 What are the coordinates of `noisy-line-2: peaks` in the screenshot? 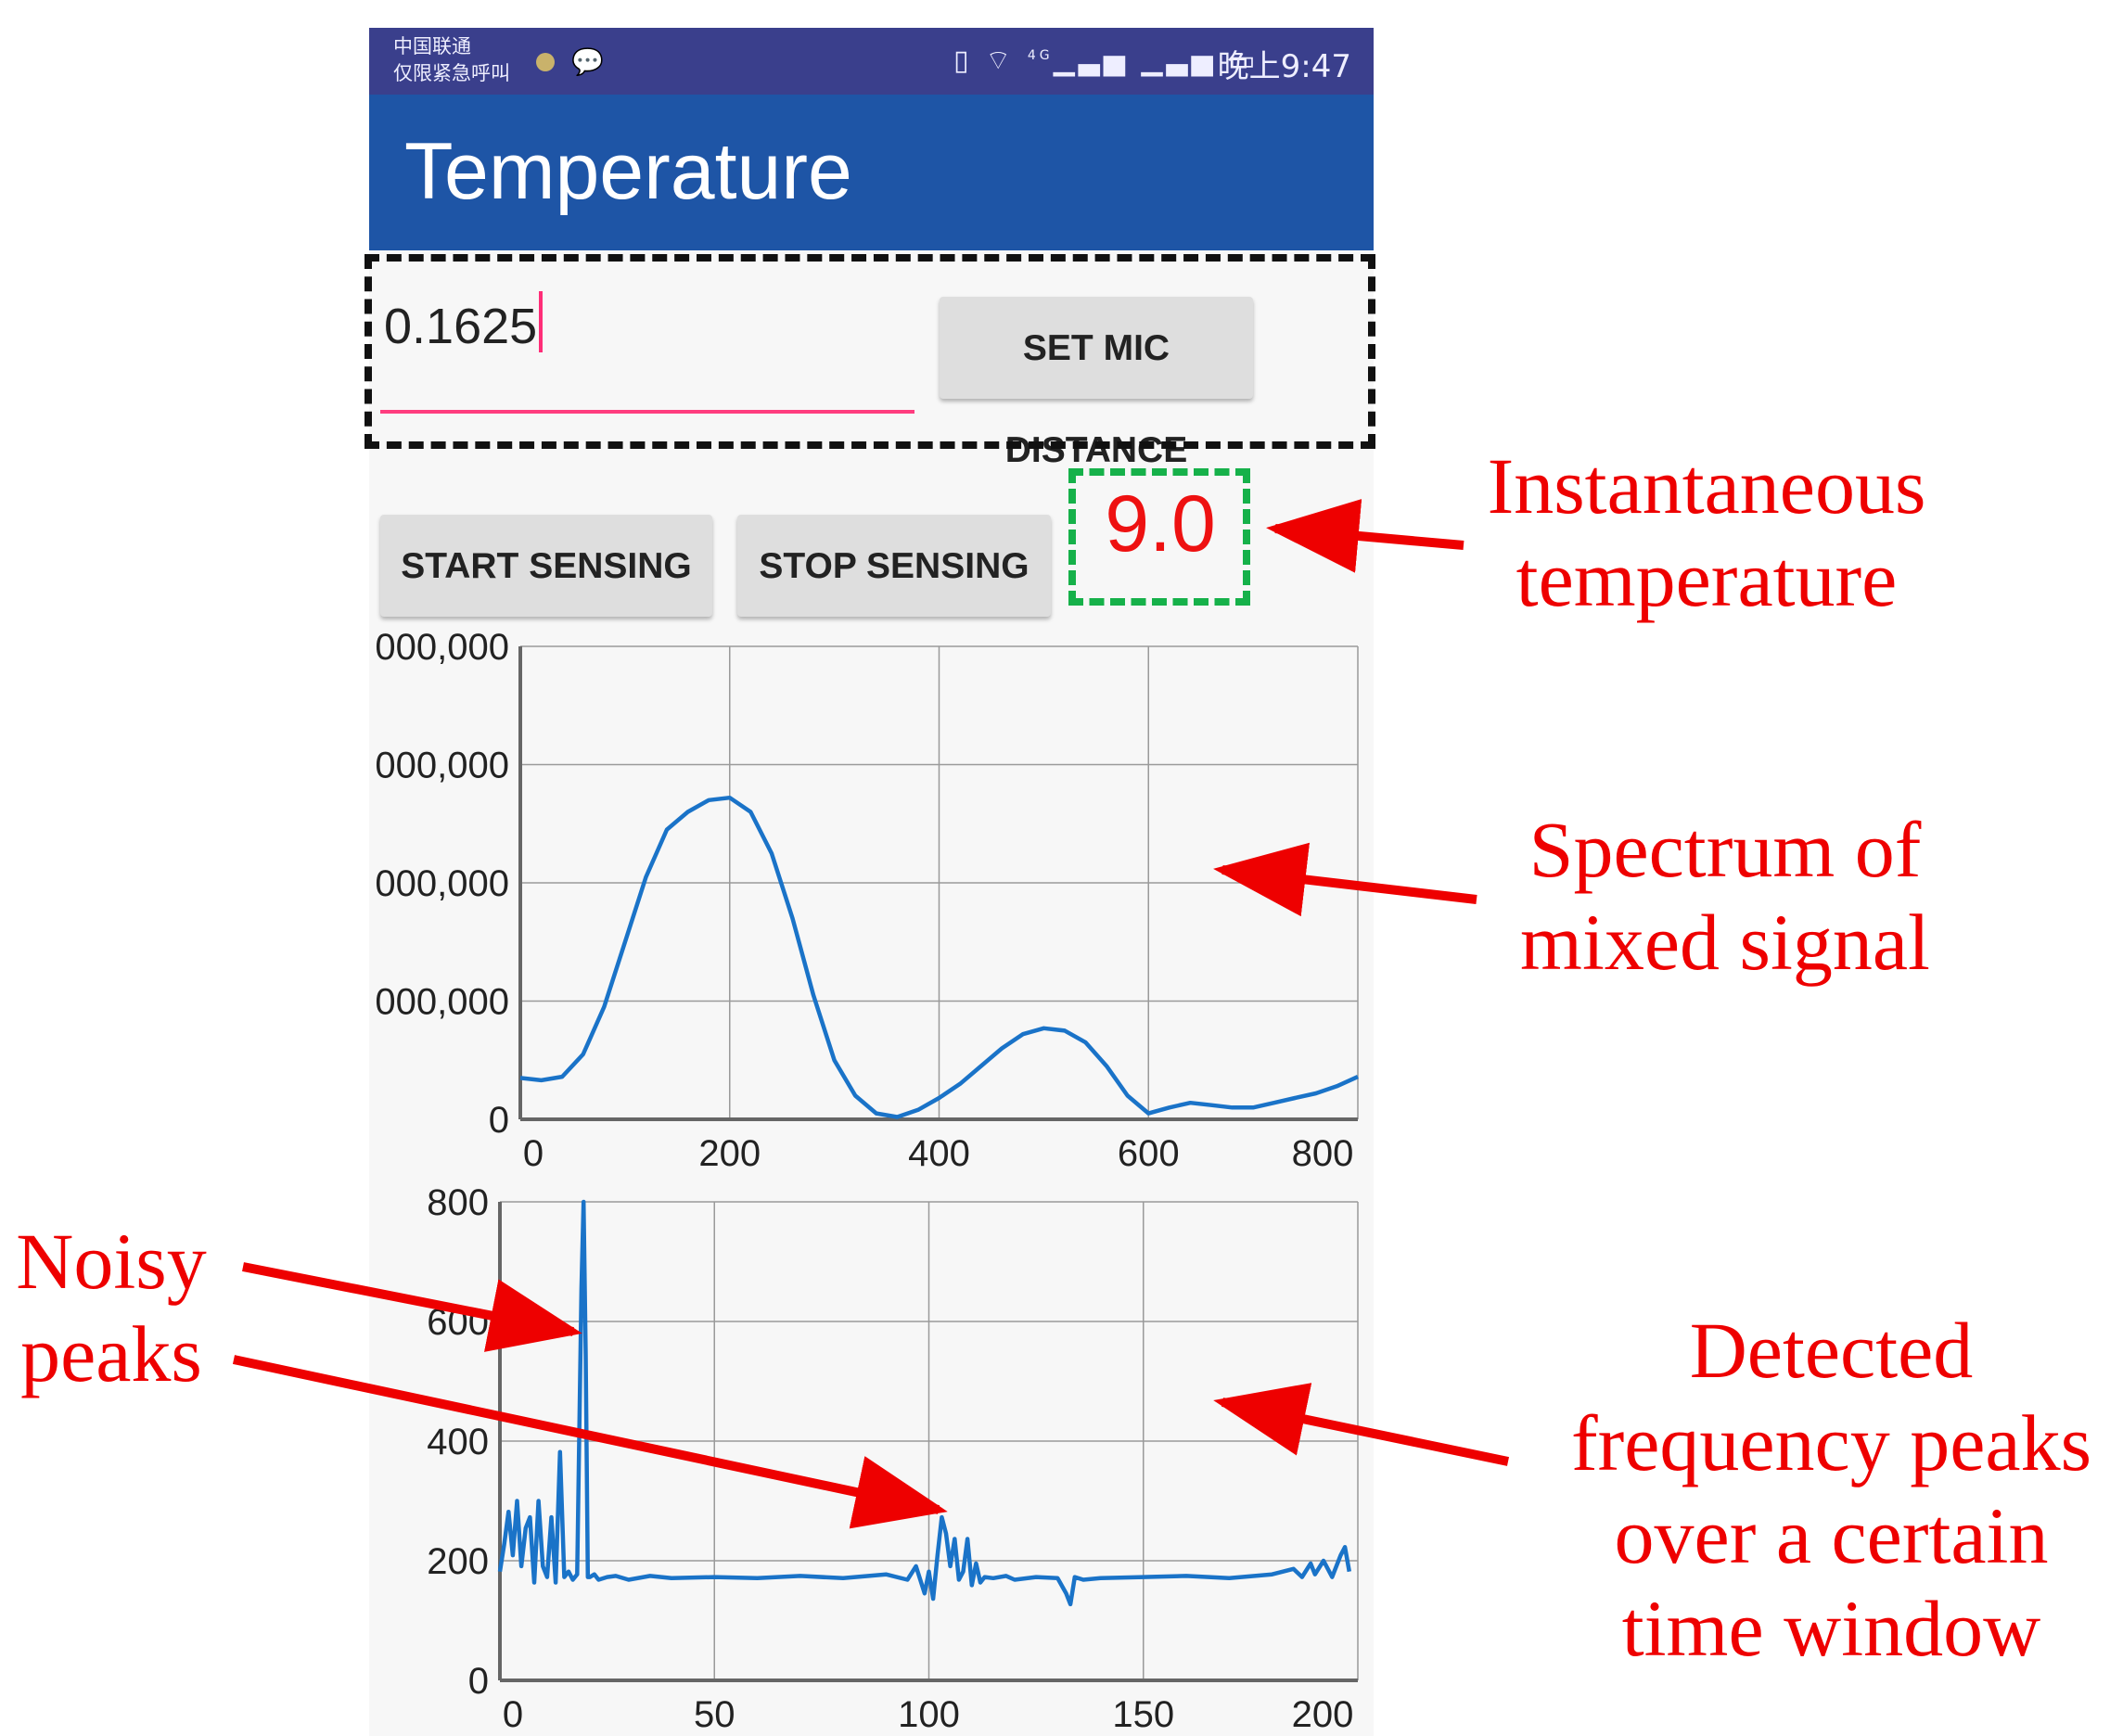 It's located at (111, 1354).